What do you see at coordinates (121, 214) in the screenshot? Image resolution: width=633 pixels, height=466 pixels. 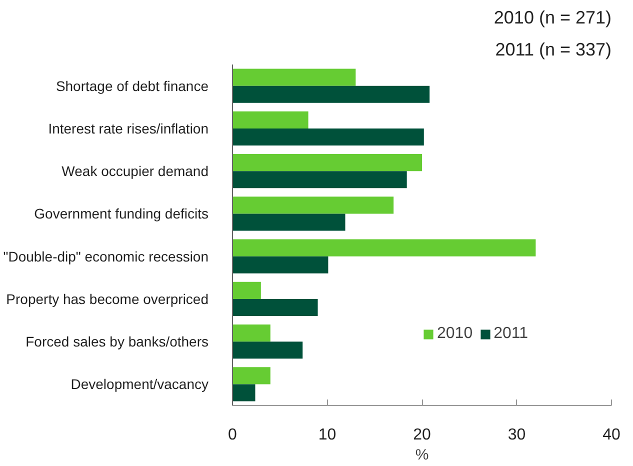 I see `y-tick-label: Government funding deficits` at bounding box center [121, 214].